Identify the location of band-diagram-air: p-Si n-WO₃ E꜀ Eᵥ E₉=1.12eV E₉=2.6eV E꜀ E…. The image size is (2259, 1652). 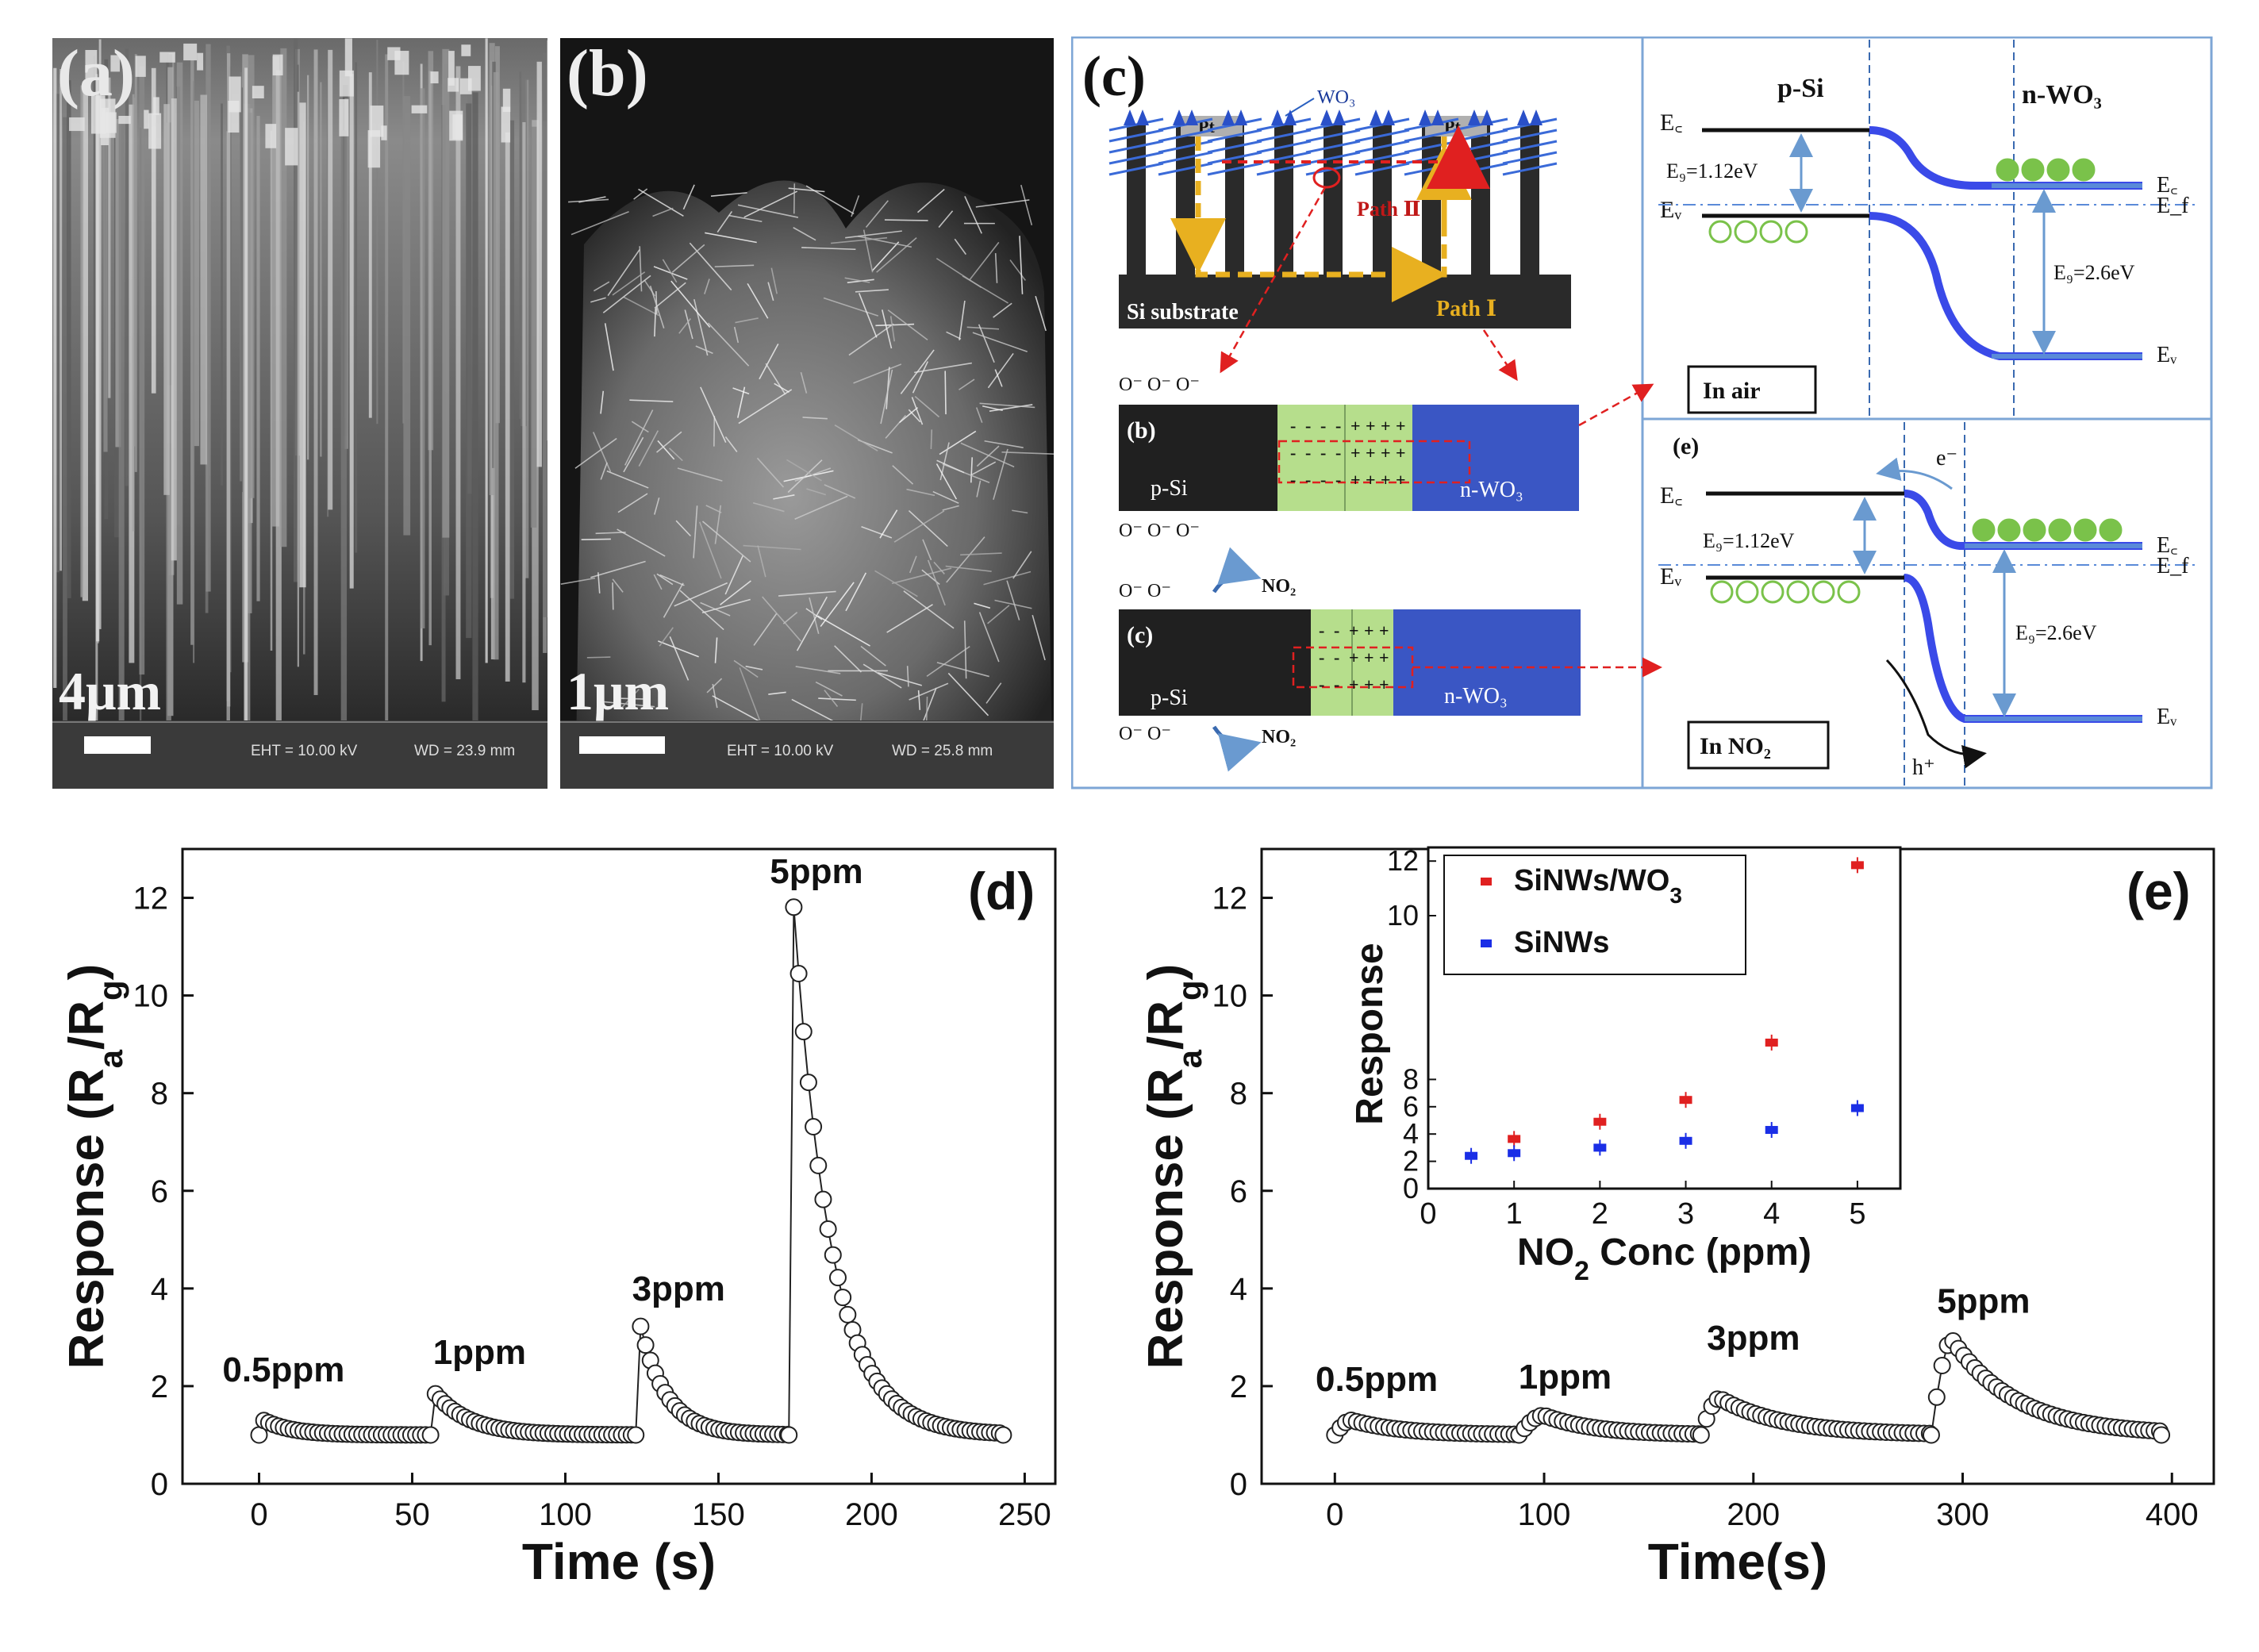
(1928, 228).